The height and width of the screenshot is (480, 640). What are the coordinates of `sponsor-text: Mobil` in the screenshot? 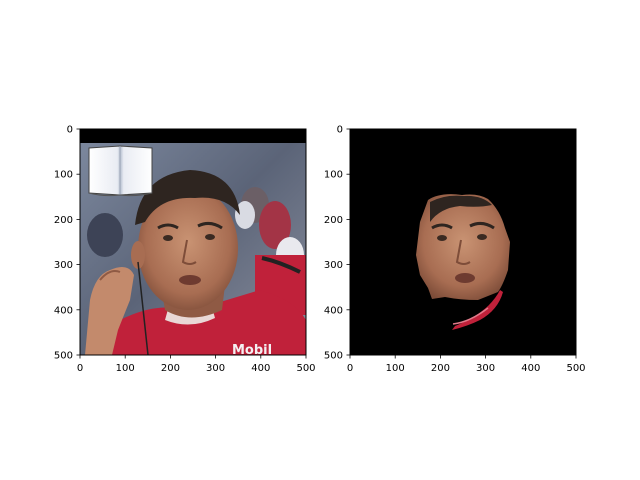 It's located at (252, 350).